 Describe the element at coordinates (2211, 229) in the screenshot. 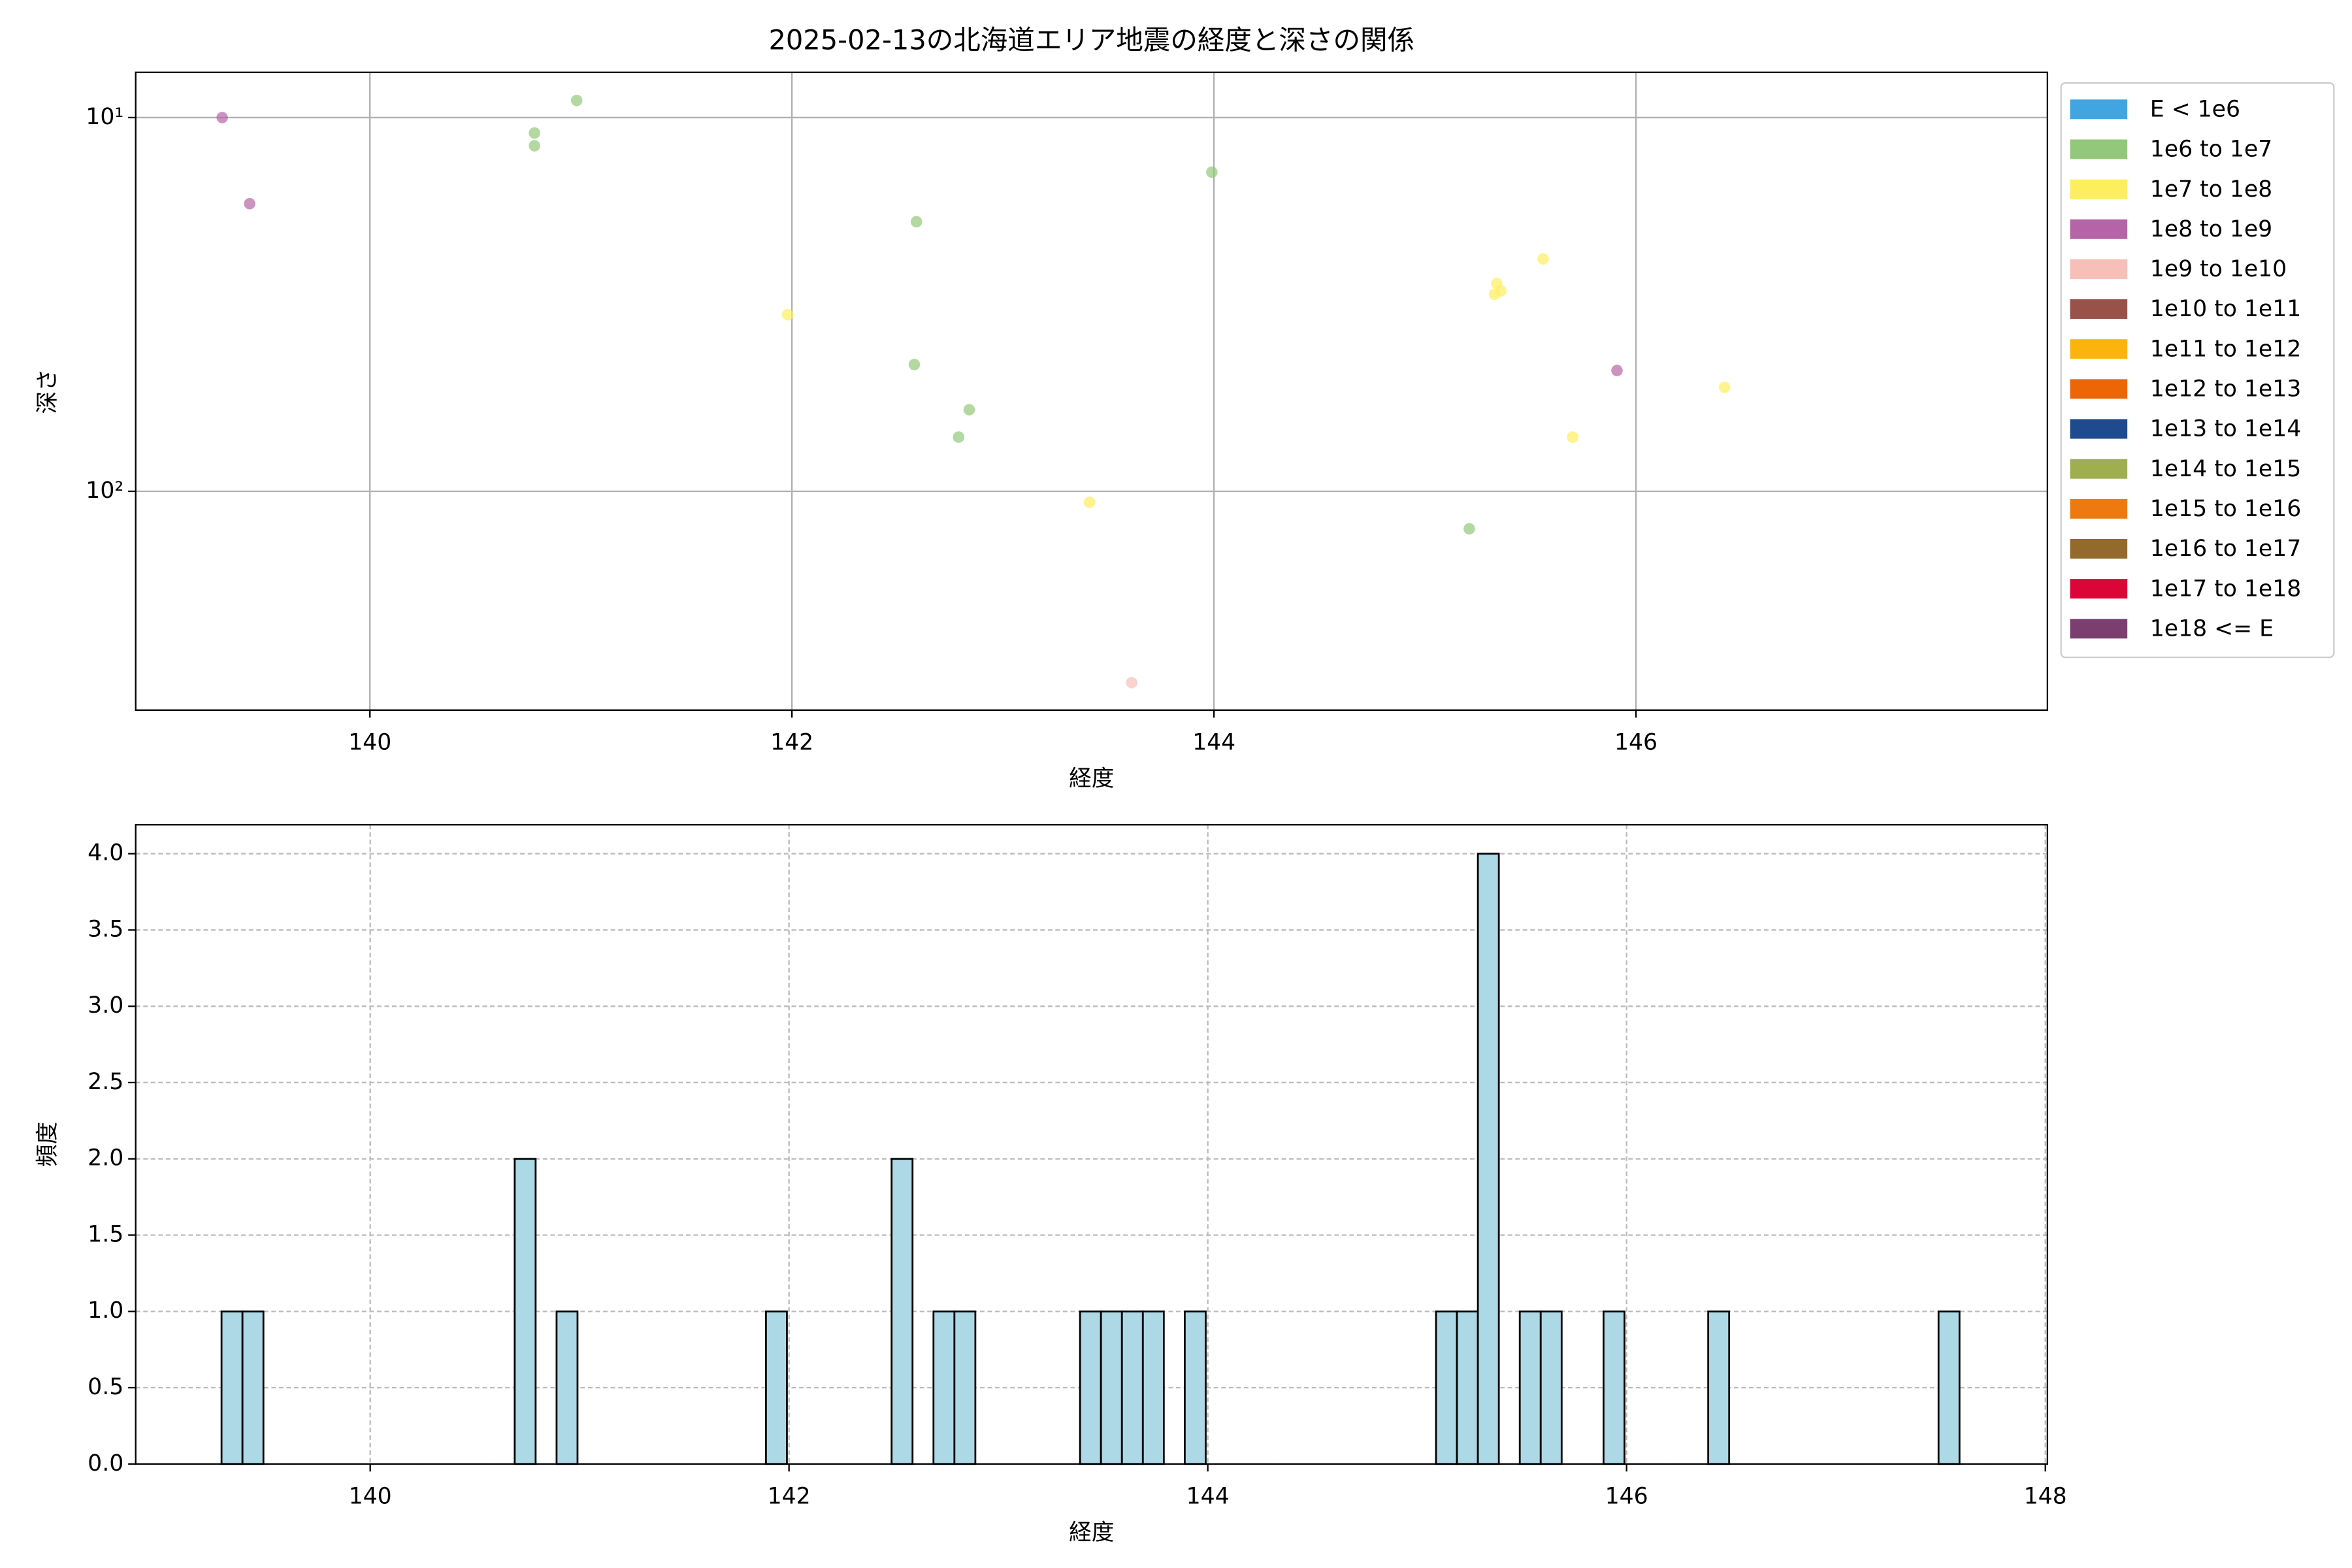

I see `legend-label: 1e8 to 1e9` at that location.